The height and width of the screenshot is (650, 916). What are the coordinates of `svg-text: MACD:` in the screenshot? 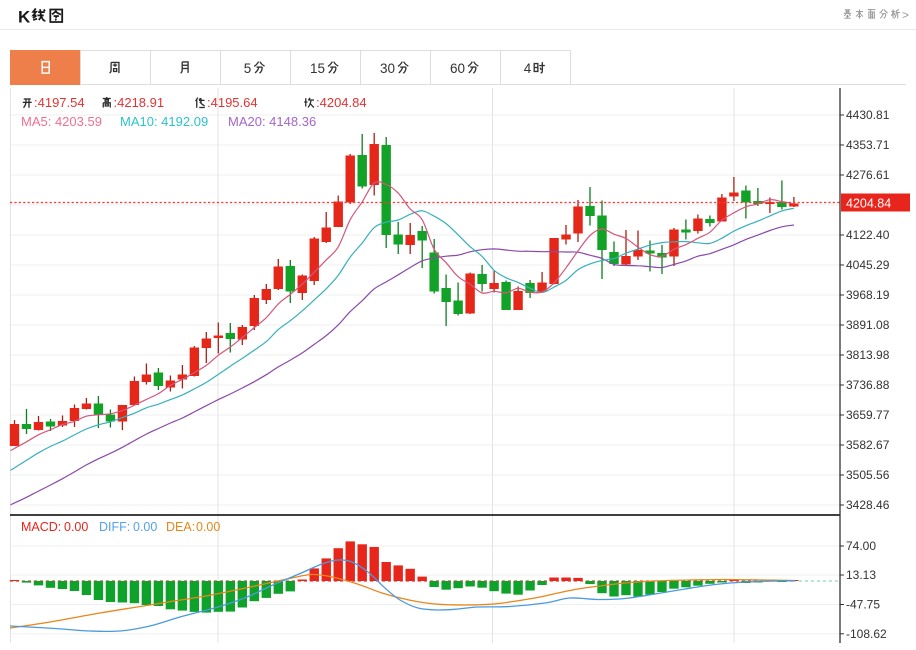 It's located at (41, 527).